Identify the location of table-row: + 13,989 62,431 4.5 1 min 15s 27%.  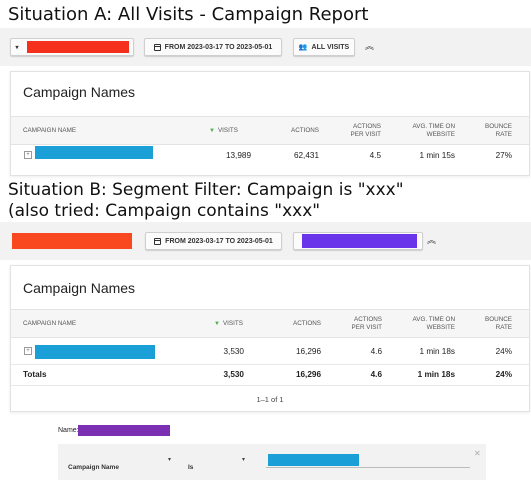
(270, 157).